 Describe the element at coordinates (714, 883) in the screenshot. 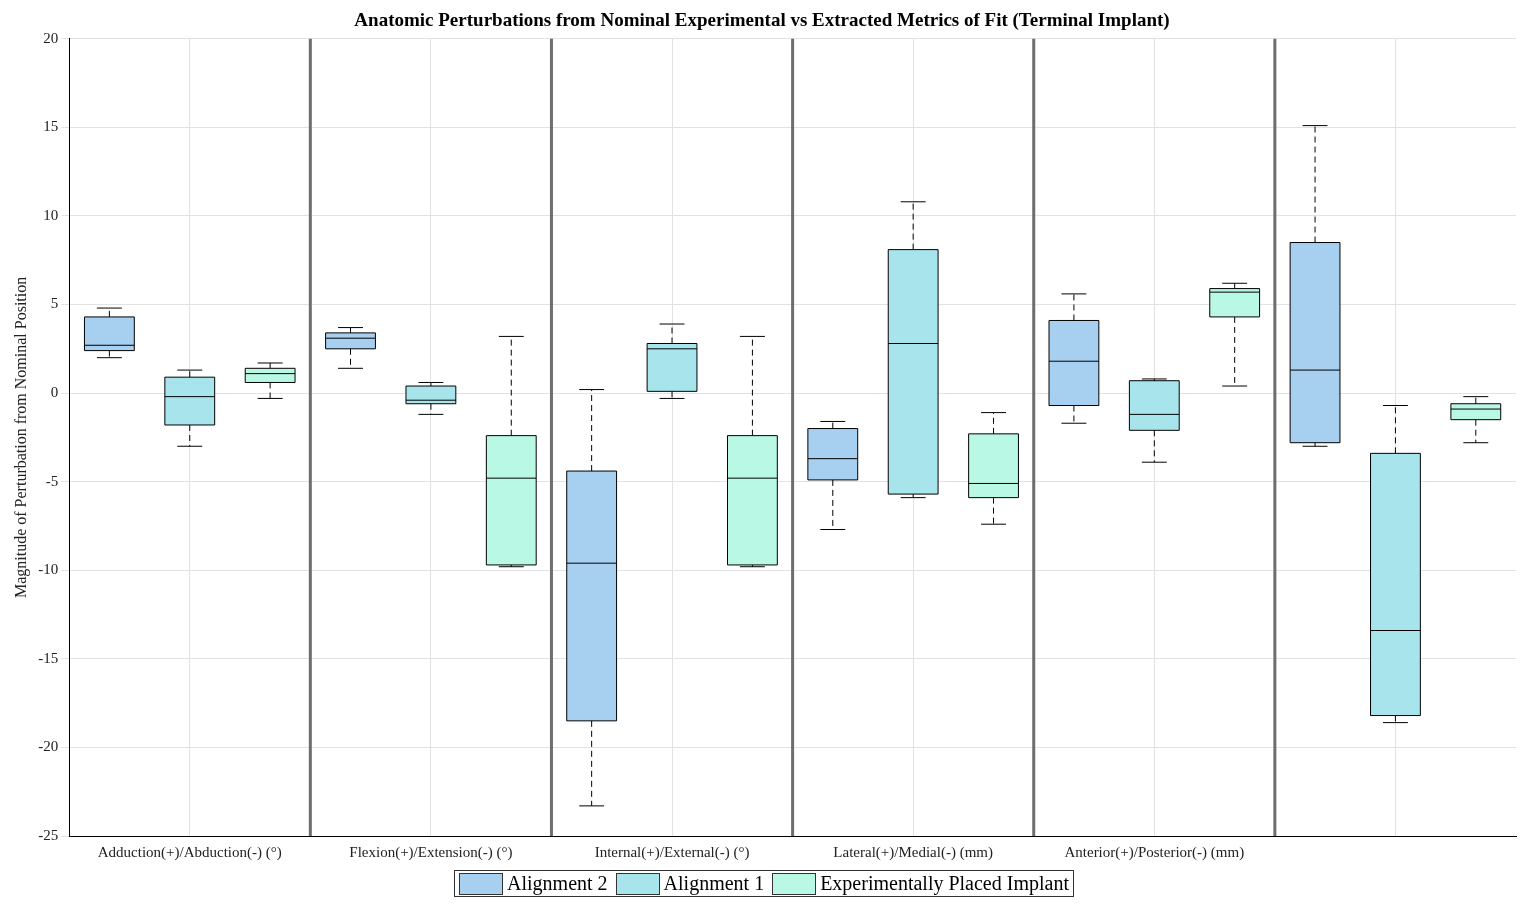

I see `legend-label: Alignment 1` at that location.